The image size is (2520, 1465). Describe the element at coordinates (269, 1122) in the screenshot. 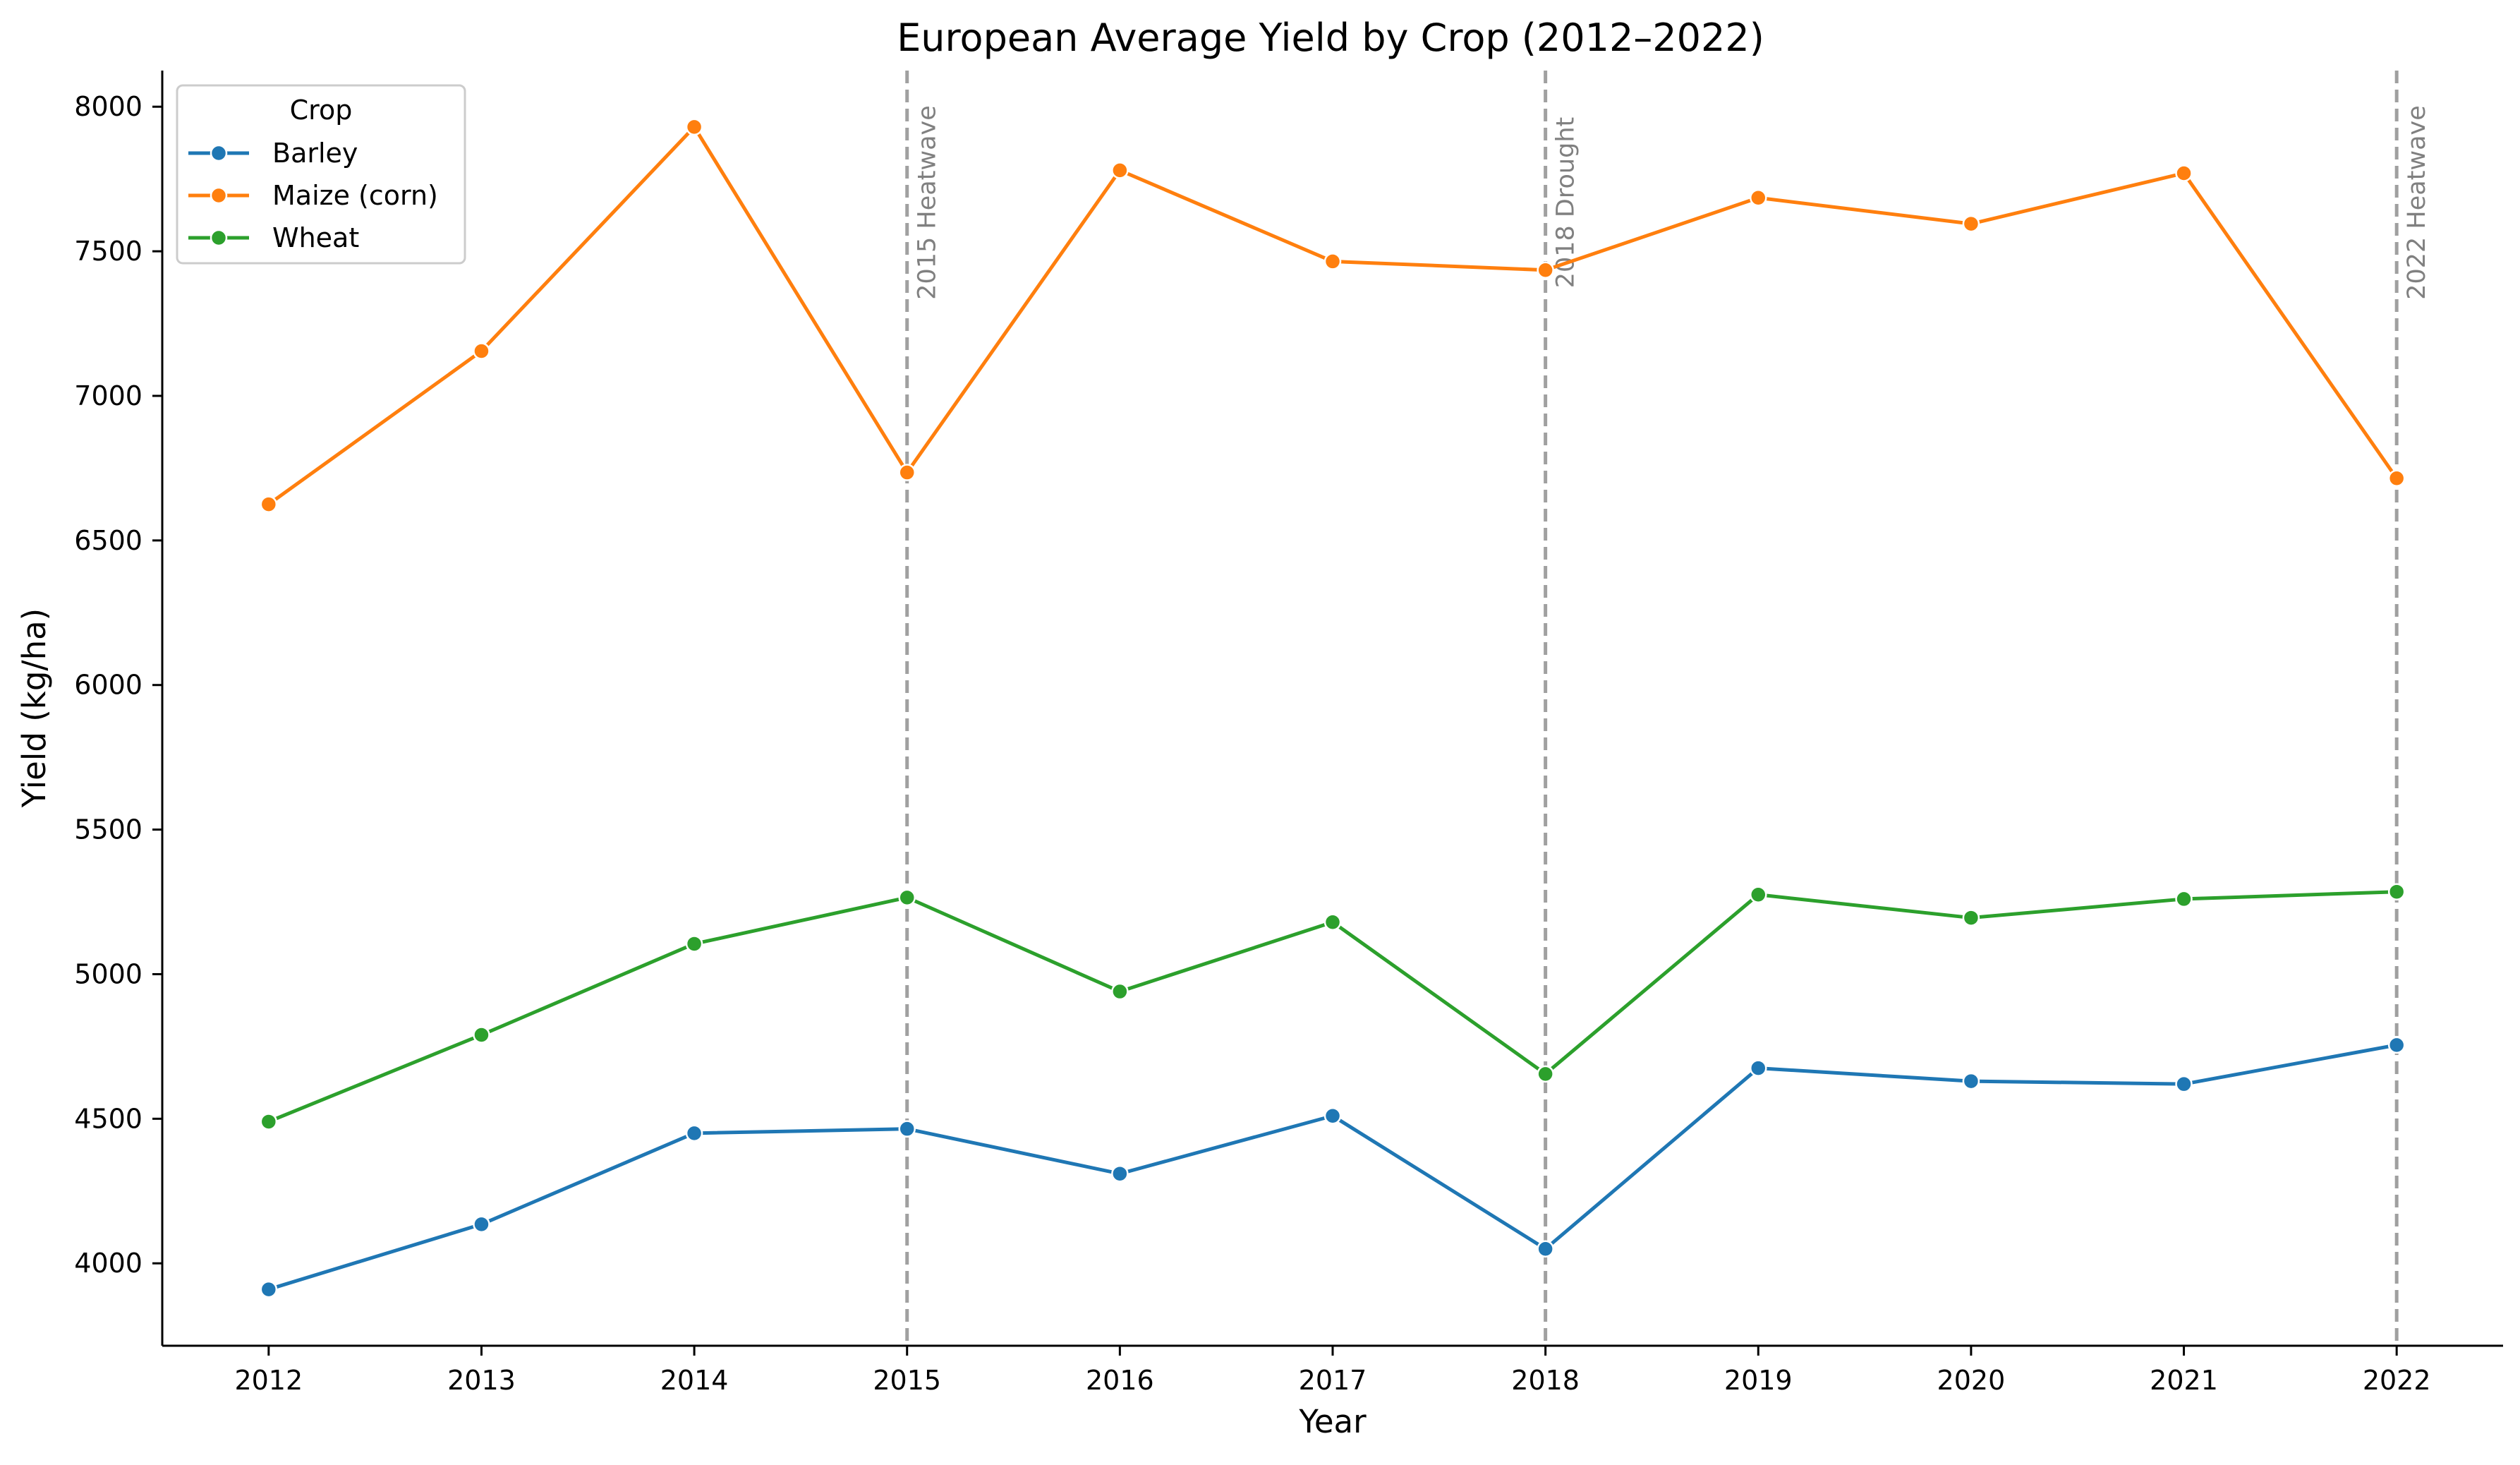

I see `data-point-wheat-2012` at that location.